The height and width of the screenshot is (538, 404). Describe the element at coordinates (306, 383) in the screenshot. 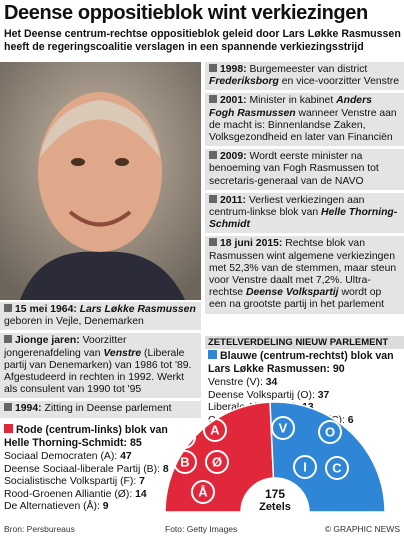

I see `party-row: Venstre (V): 34` at that location.